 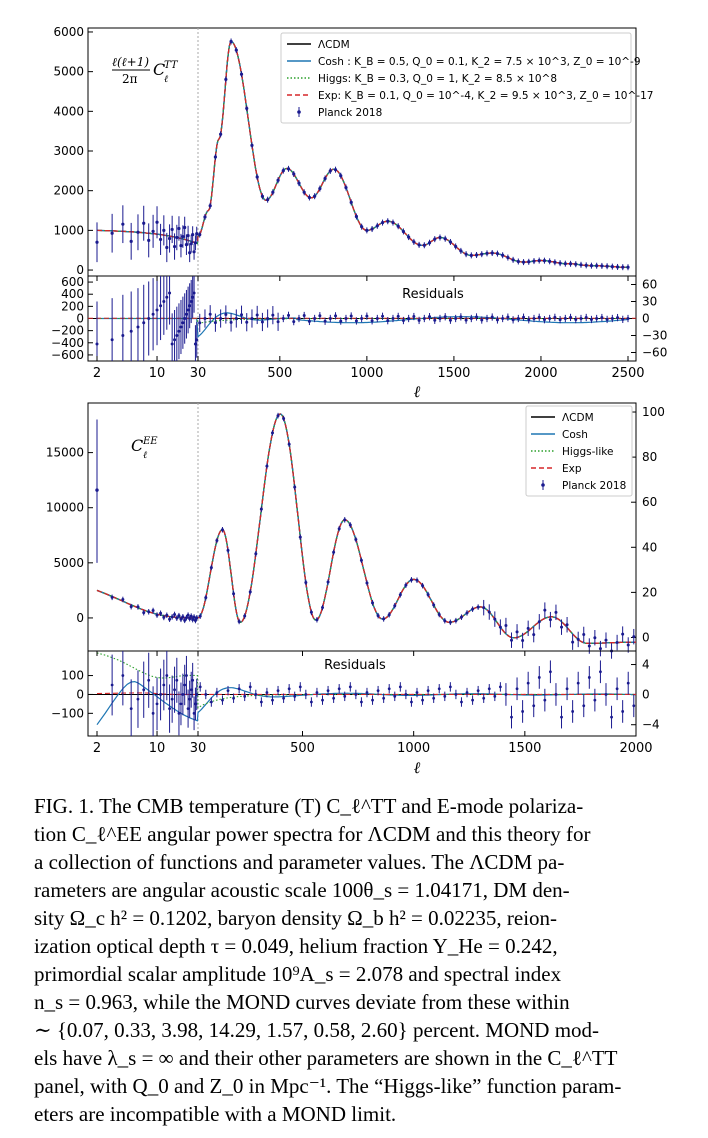 What do you see at coordinates (540, 373) in the screenshot?
I see `x-tick-label: 2000` at bounding box center [540, 373].